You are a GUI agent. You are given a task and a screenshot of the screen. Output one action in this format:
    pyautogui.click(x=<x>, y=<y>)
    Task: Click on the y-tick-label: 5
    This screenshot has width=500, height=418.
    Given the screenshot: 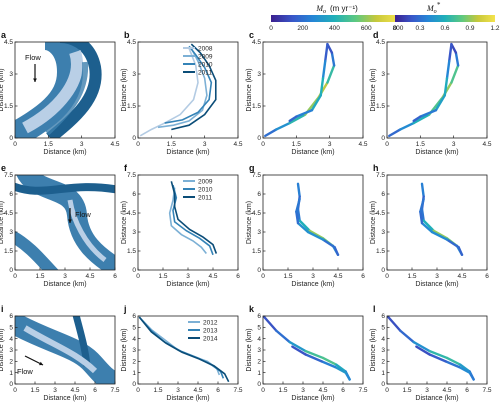 What is the action you would take?
    pyautogui.click(x=134, y=328)
    